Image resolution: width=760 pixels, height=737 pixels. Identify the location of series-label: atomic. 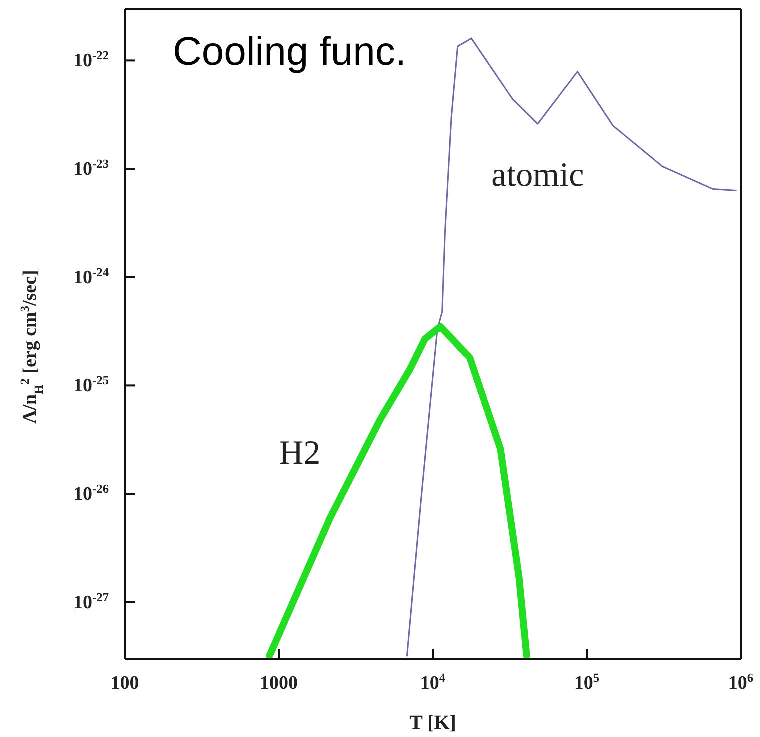
(538, 175).